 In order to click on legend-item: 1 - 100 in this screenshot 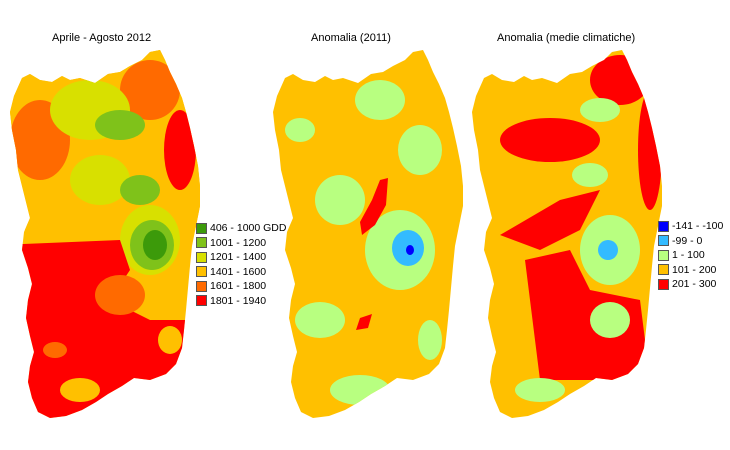, I will do `click(690, 255)`.